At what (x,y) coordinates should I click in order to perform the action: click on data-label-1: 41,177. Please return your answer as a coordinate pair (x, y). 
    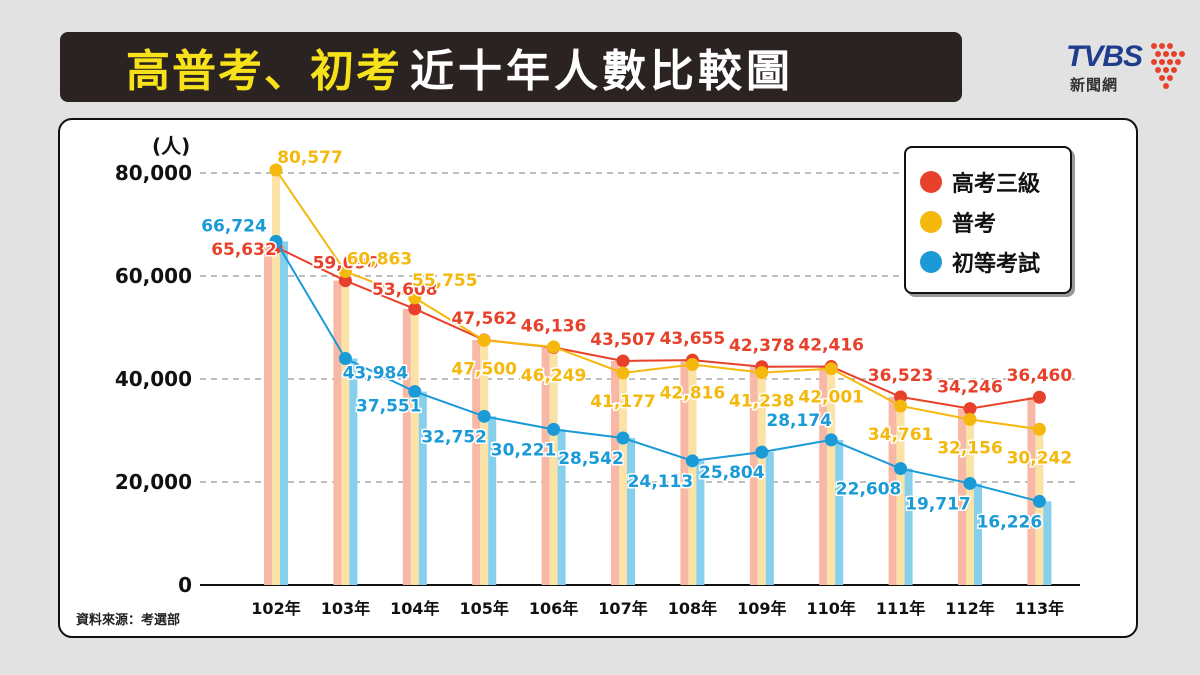
    Looking at the image, I should click on (623, 402).